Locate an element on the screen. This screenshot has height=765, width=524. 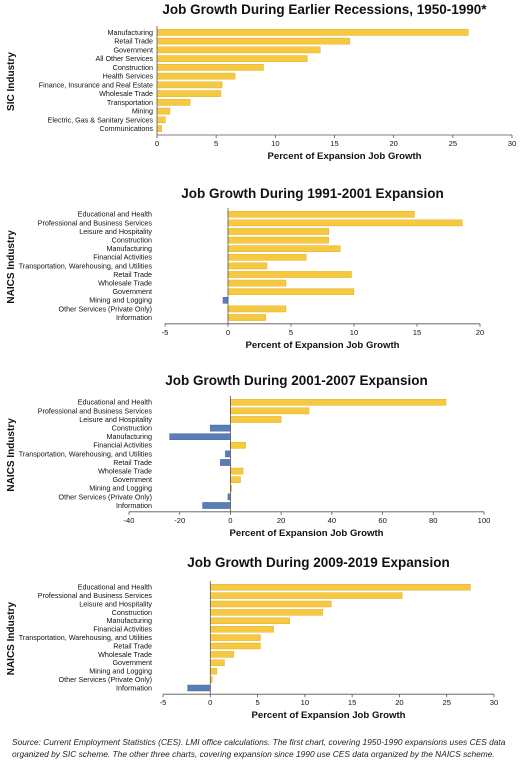
x-tick-label: 60 is located at coordinates (382, 520).